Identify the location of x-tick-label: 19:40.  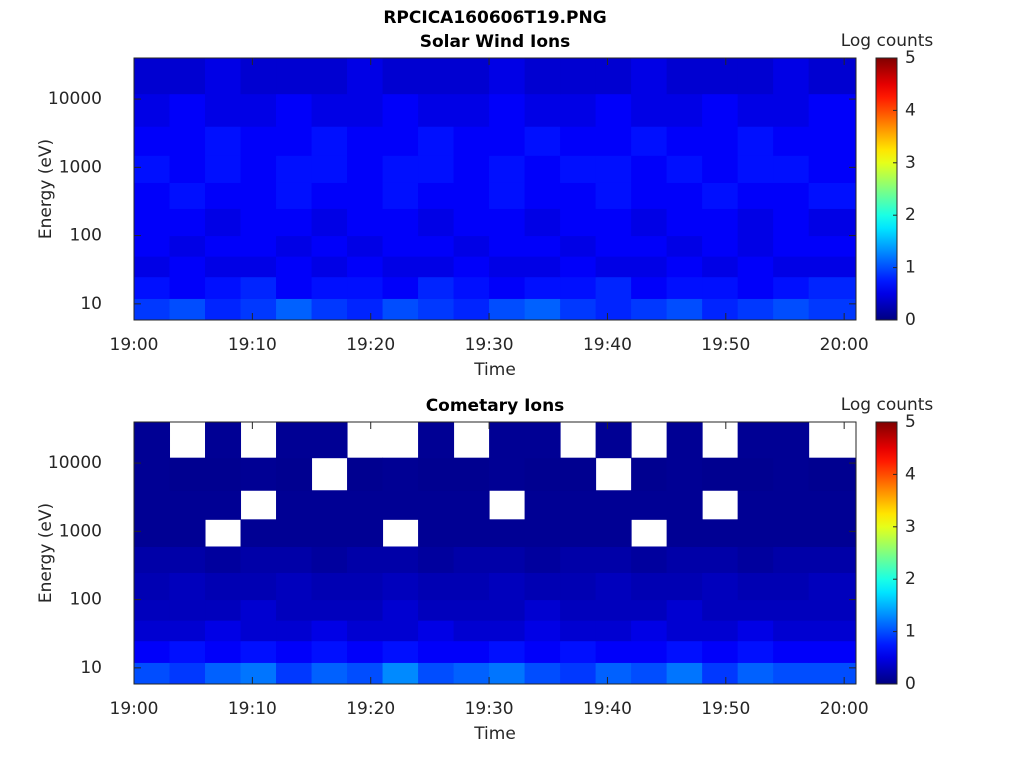
(607, 709).